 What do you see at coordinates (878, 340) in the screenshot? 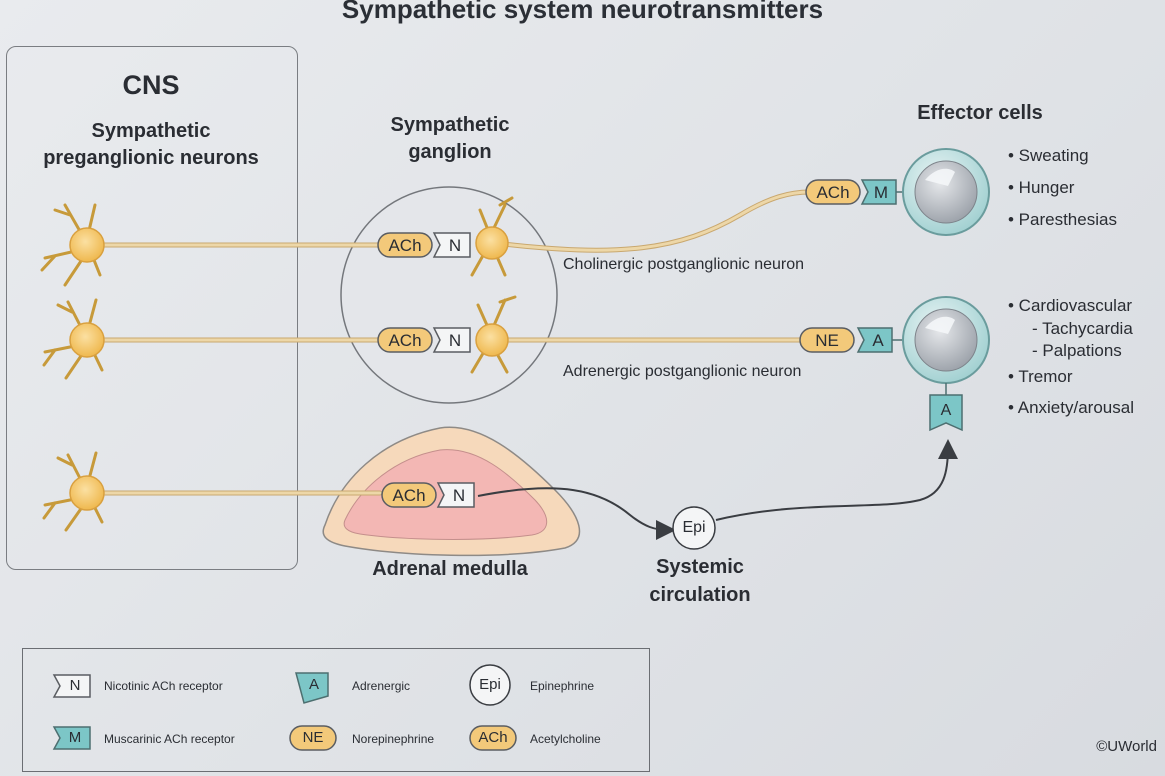
I see `a-label-effector: A` at bounding box center [878, 340].